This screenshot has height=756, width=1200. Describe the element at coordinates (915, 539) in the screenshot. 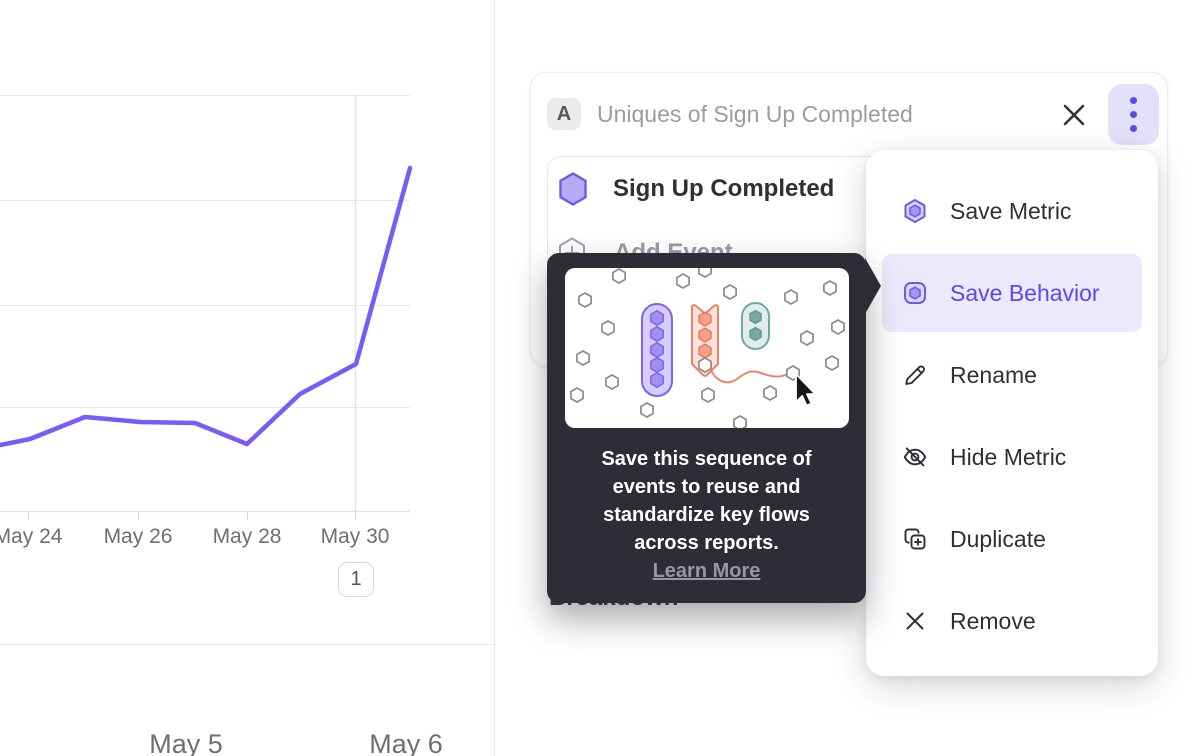

I see `duplicate-icon` at that location.